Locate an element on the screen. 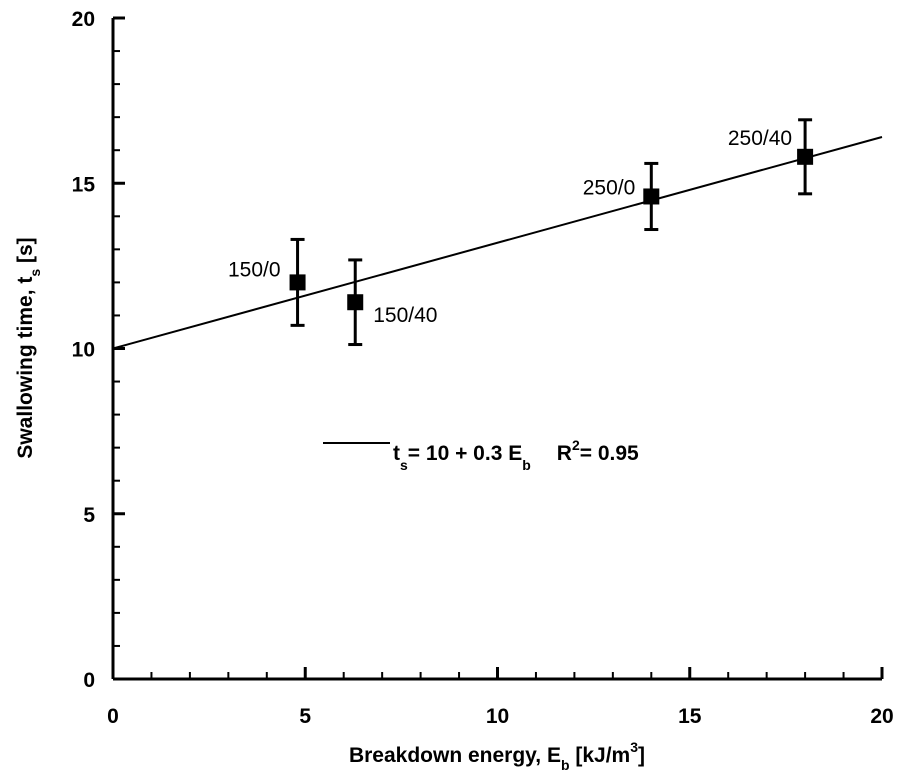 This screenshot has height=782, width=901. y-tick-label: 20 is located at coordinates (83, 19).